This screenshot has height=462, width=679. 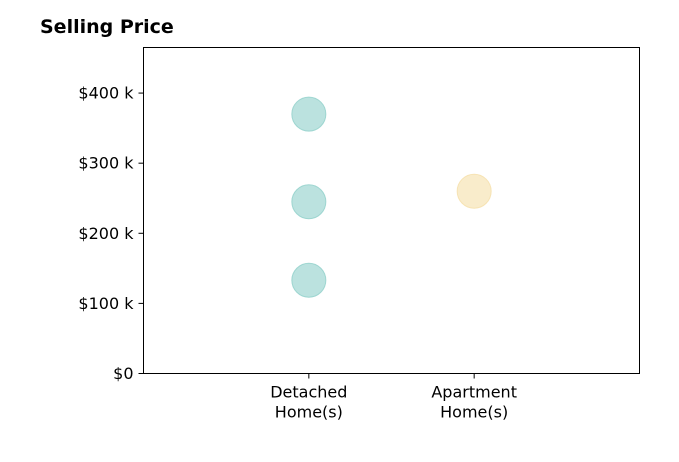 I want to click on y-axis: $0 $100 k $200 k $300 k $400 k, so click(x=111, y=233).